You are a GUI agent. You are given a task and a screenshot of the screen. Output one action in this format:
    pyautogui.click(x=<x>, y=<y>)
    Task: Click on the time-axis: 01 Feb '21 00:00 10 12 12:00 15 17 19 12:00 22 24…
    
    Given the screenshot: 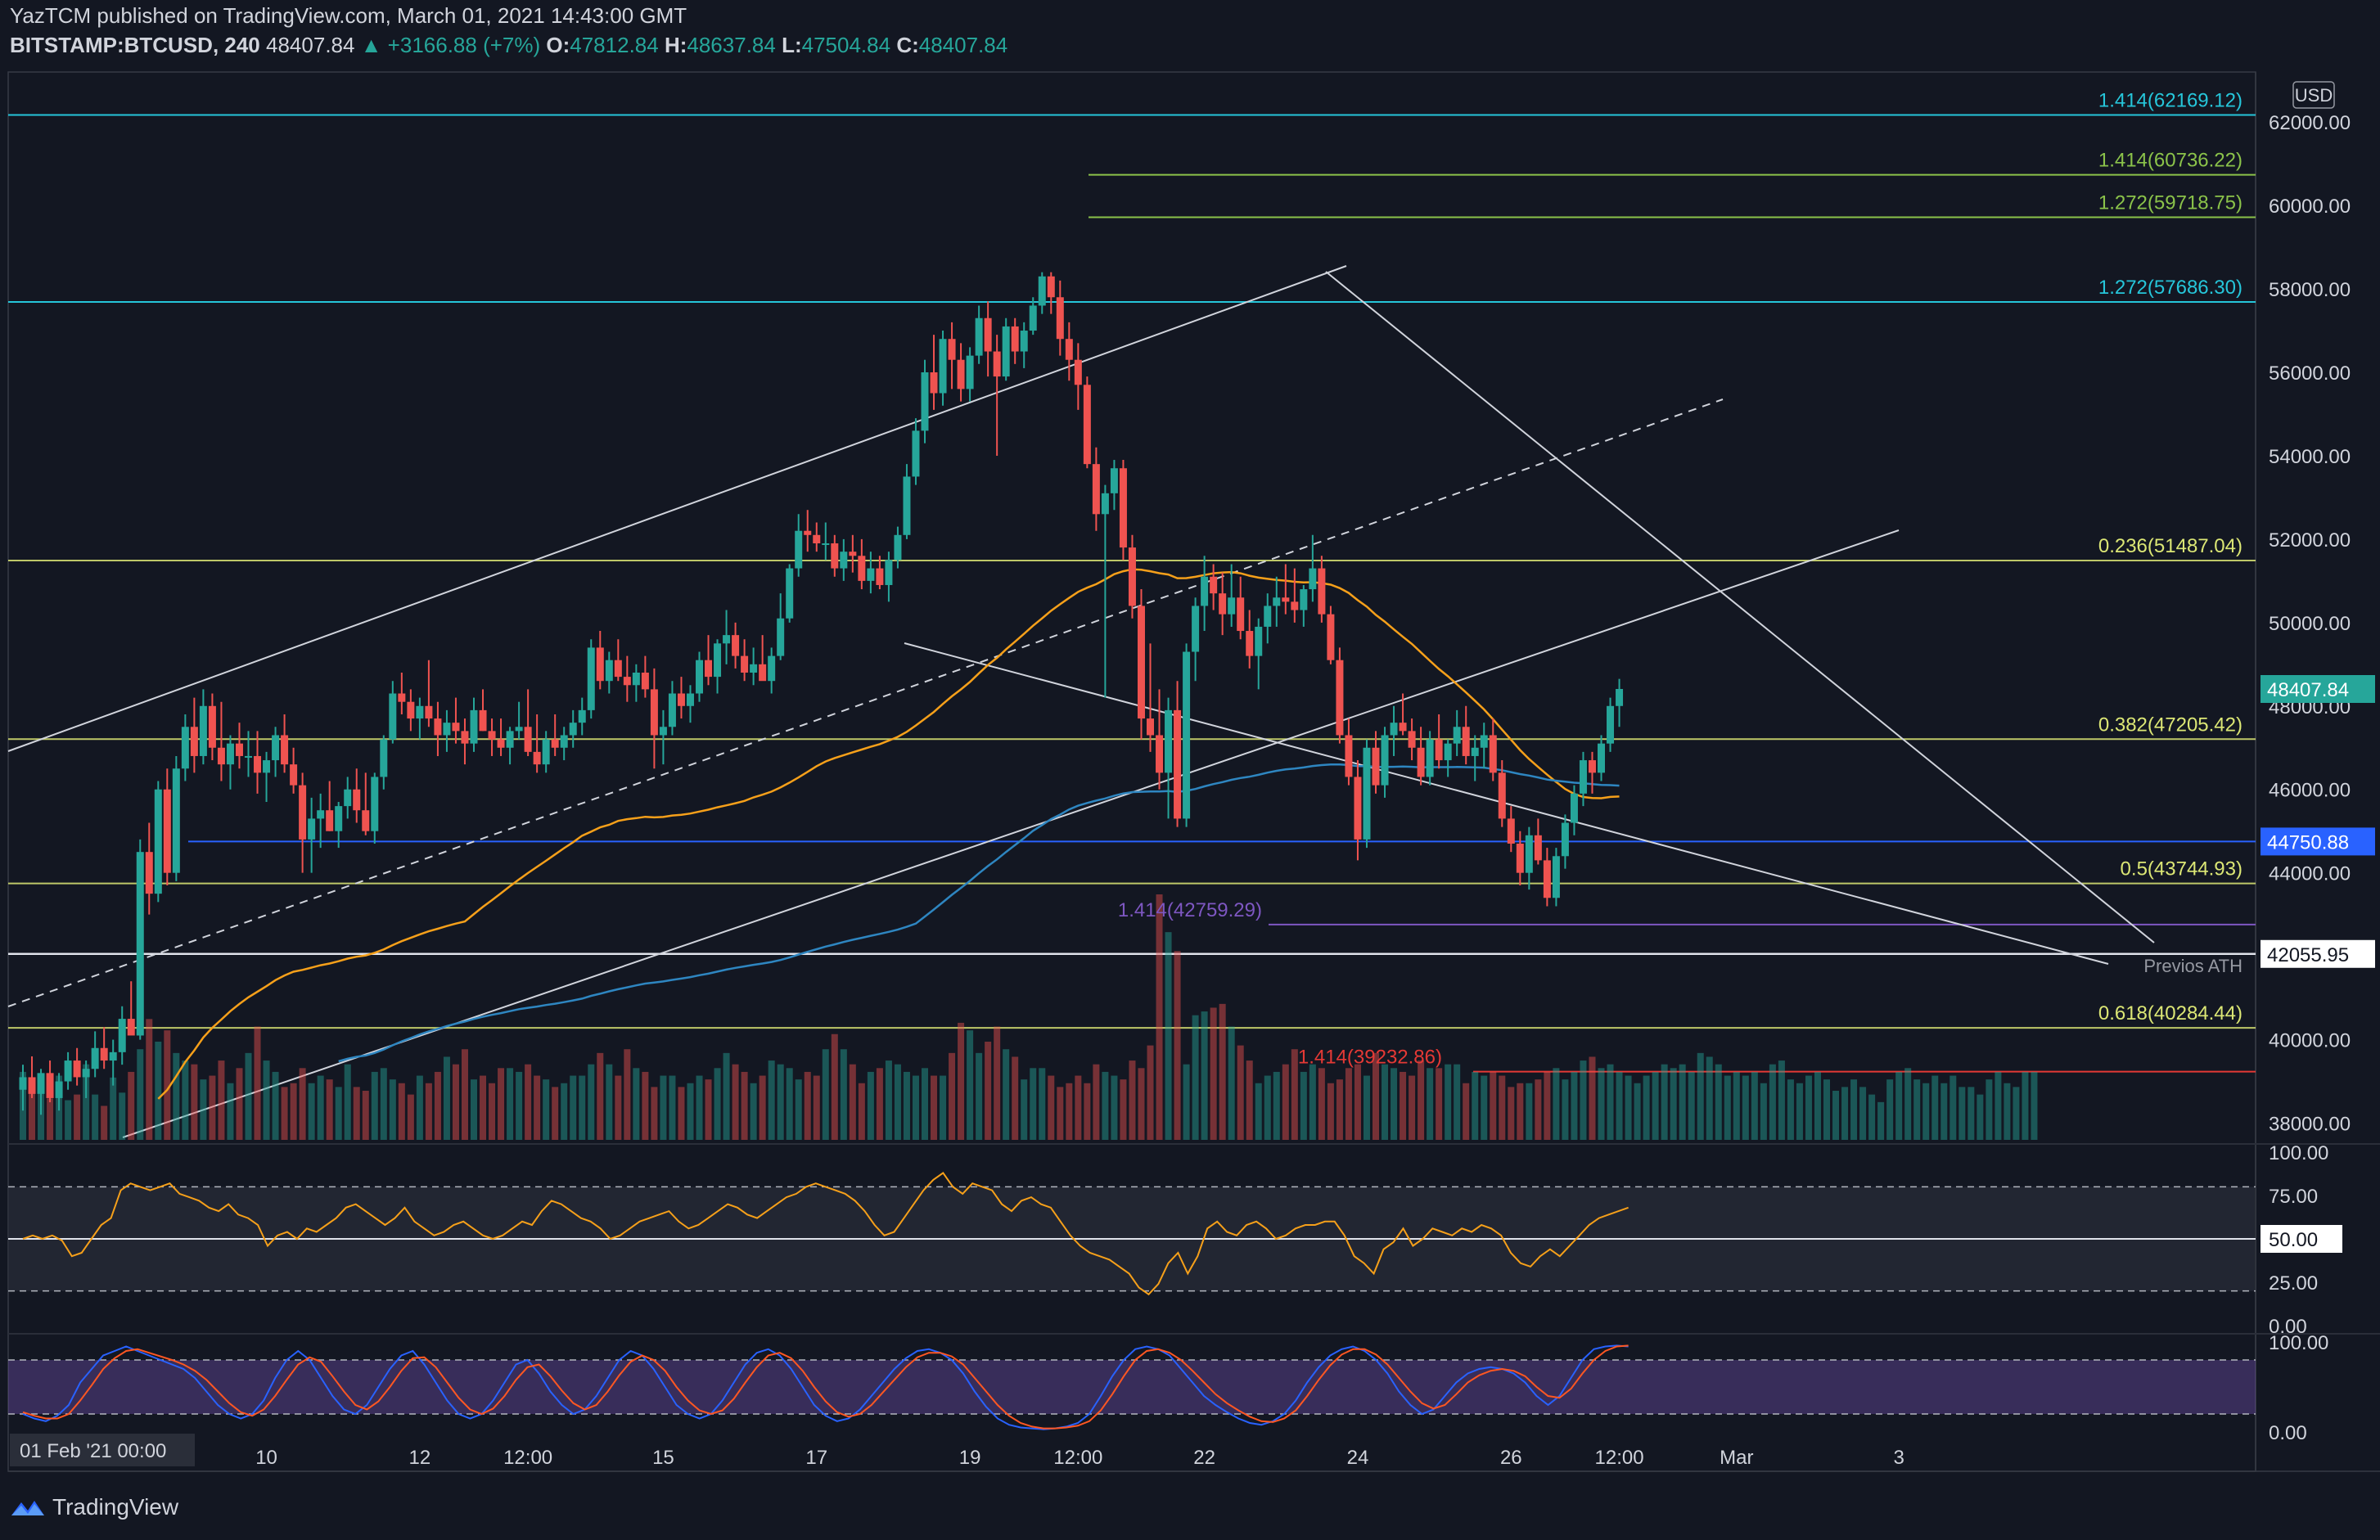 What is the action you would take?
    pyautogui.click(x=957, y=1451)
    